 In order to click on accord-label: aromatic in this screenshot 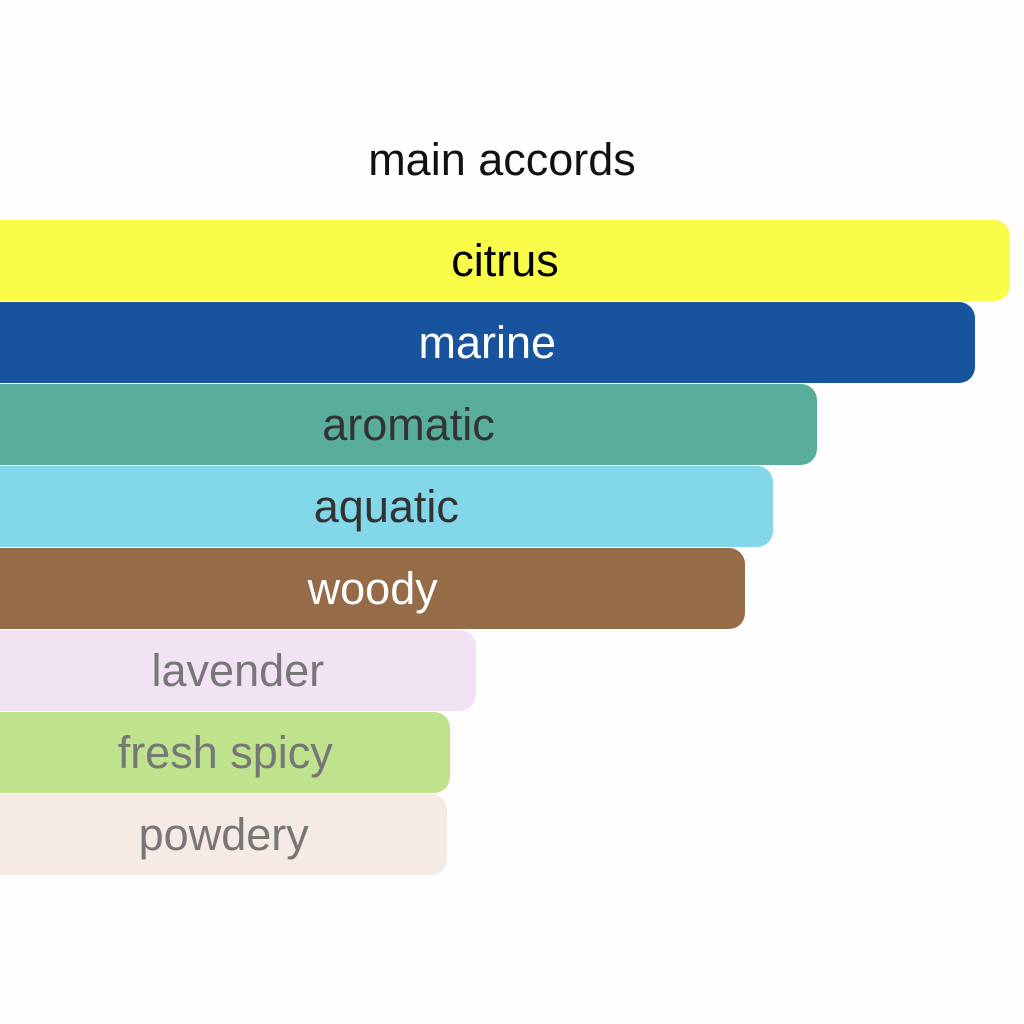, I will do `click(408, 424)`.